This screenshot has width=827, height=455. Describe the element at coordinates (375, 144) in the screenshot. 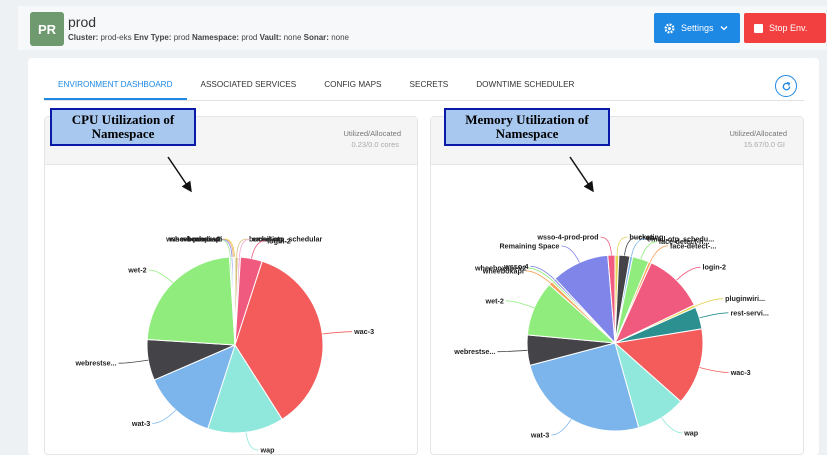

I see `cpu-util-value: 0.23/0.0 cores` at that location.